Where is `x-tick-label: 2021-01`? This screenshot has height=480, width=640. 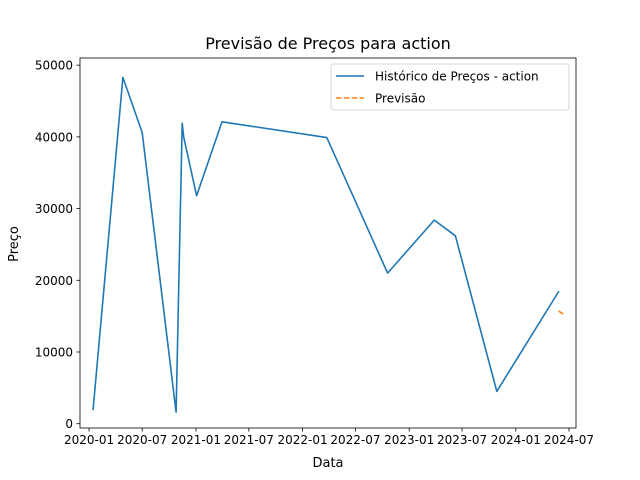 x-tick-label: 2021-01 is located at coordinates (196, 440).